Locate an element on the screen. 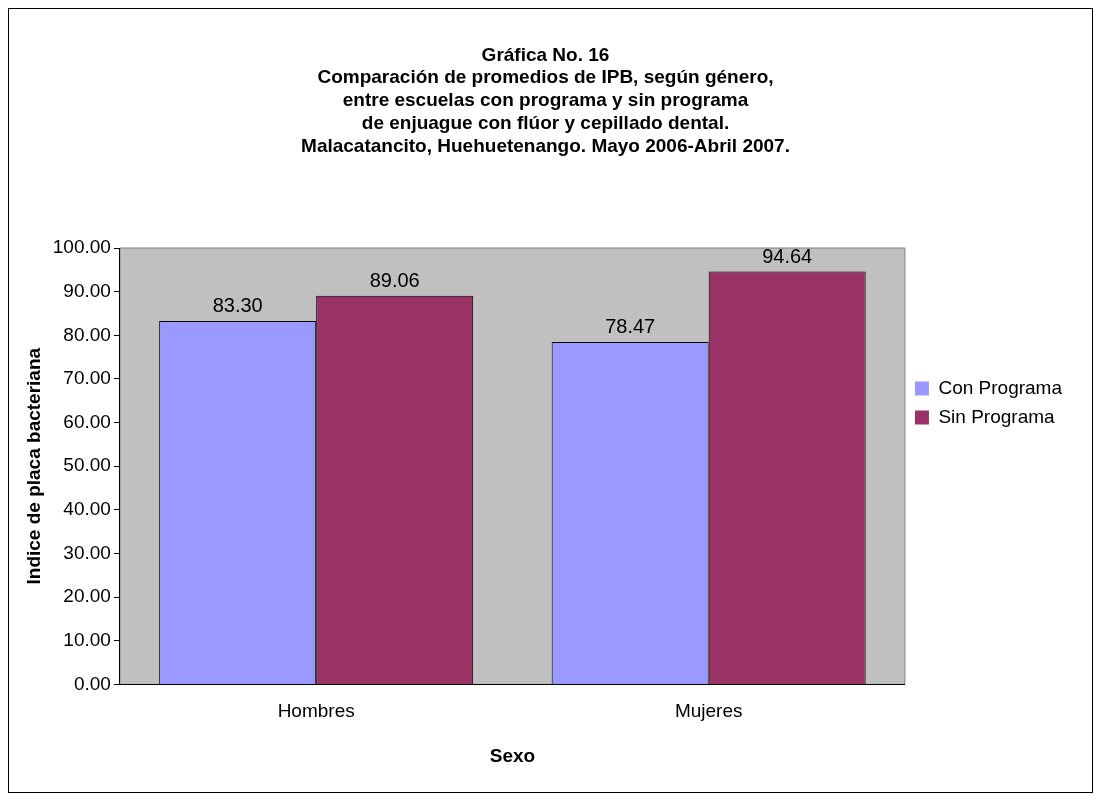 Image resolution: width=1101 pixels, height=801 pixels. legend-label: Con Programa is located at coordinates (1000, 387).